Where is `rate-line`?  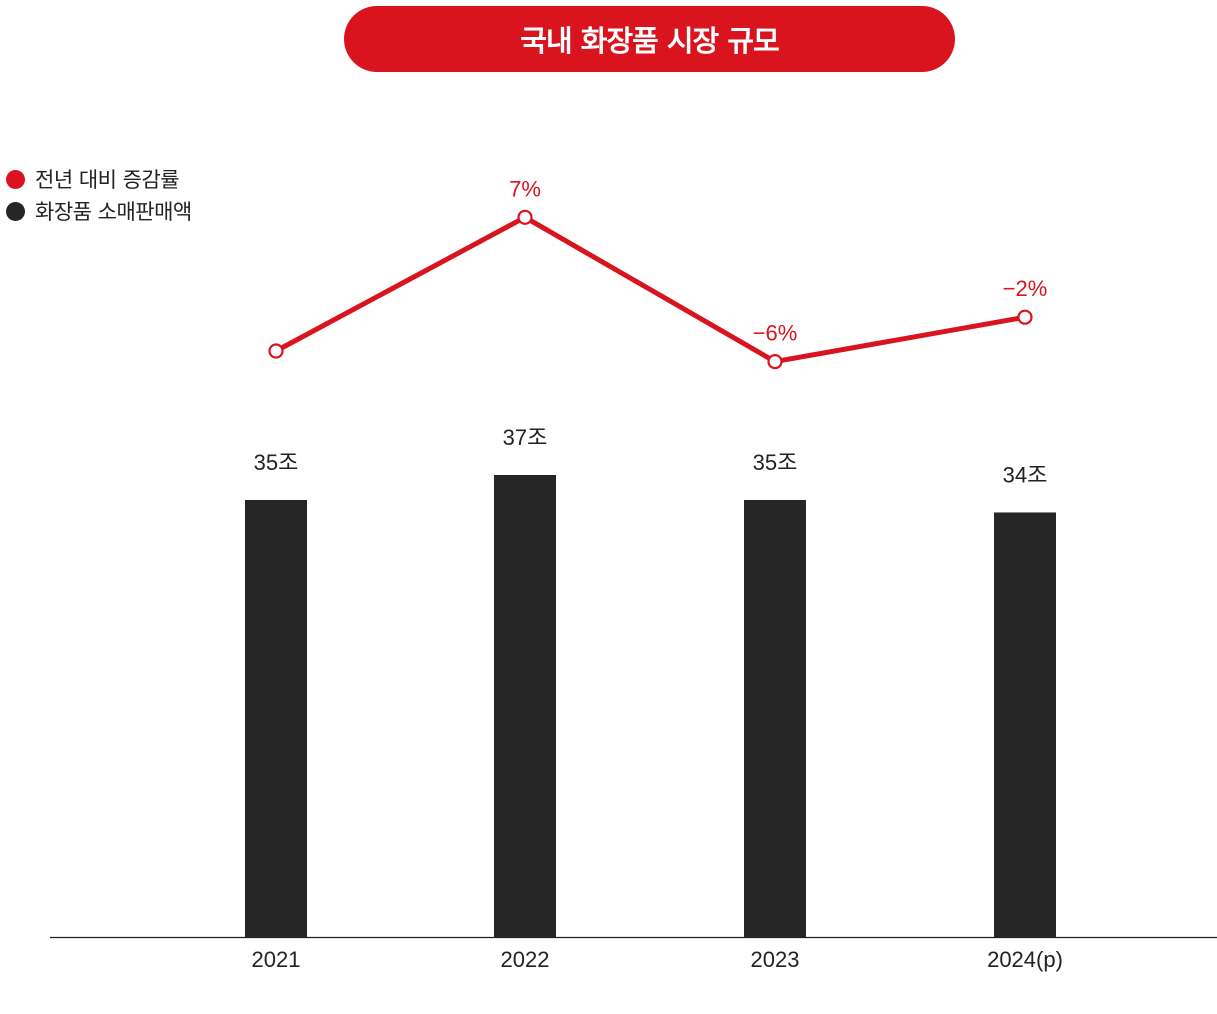 rate-line is located at coordinates (650, 289).